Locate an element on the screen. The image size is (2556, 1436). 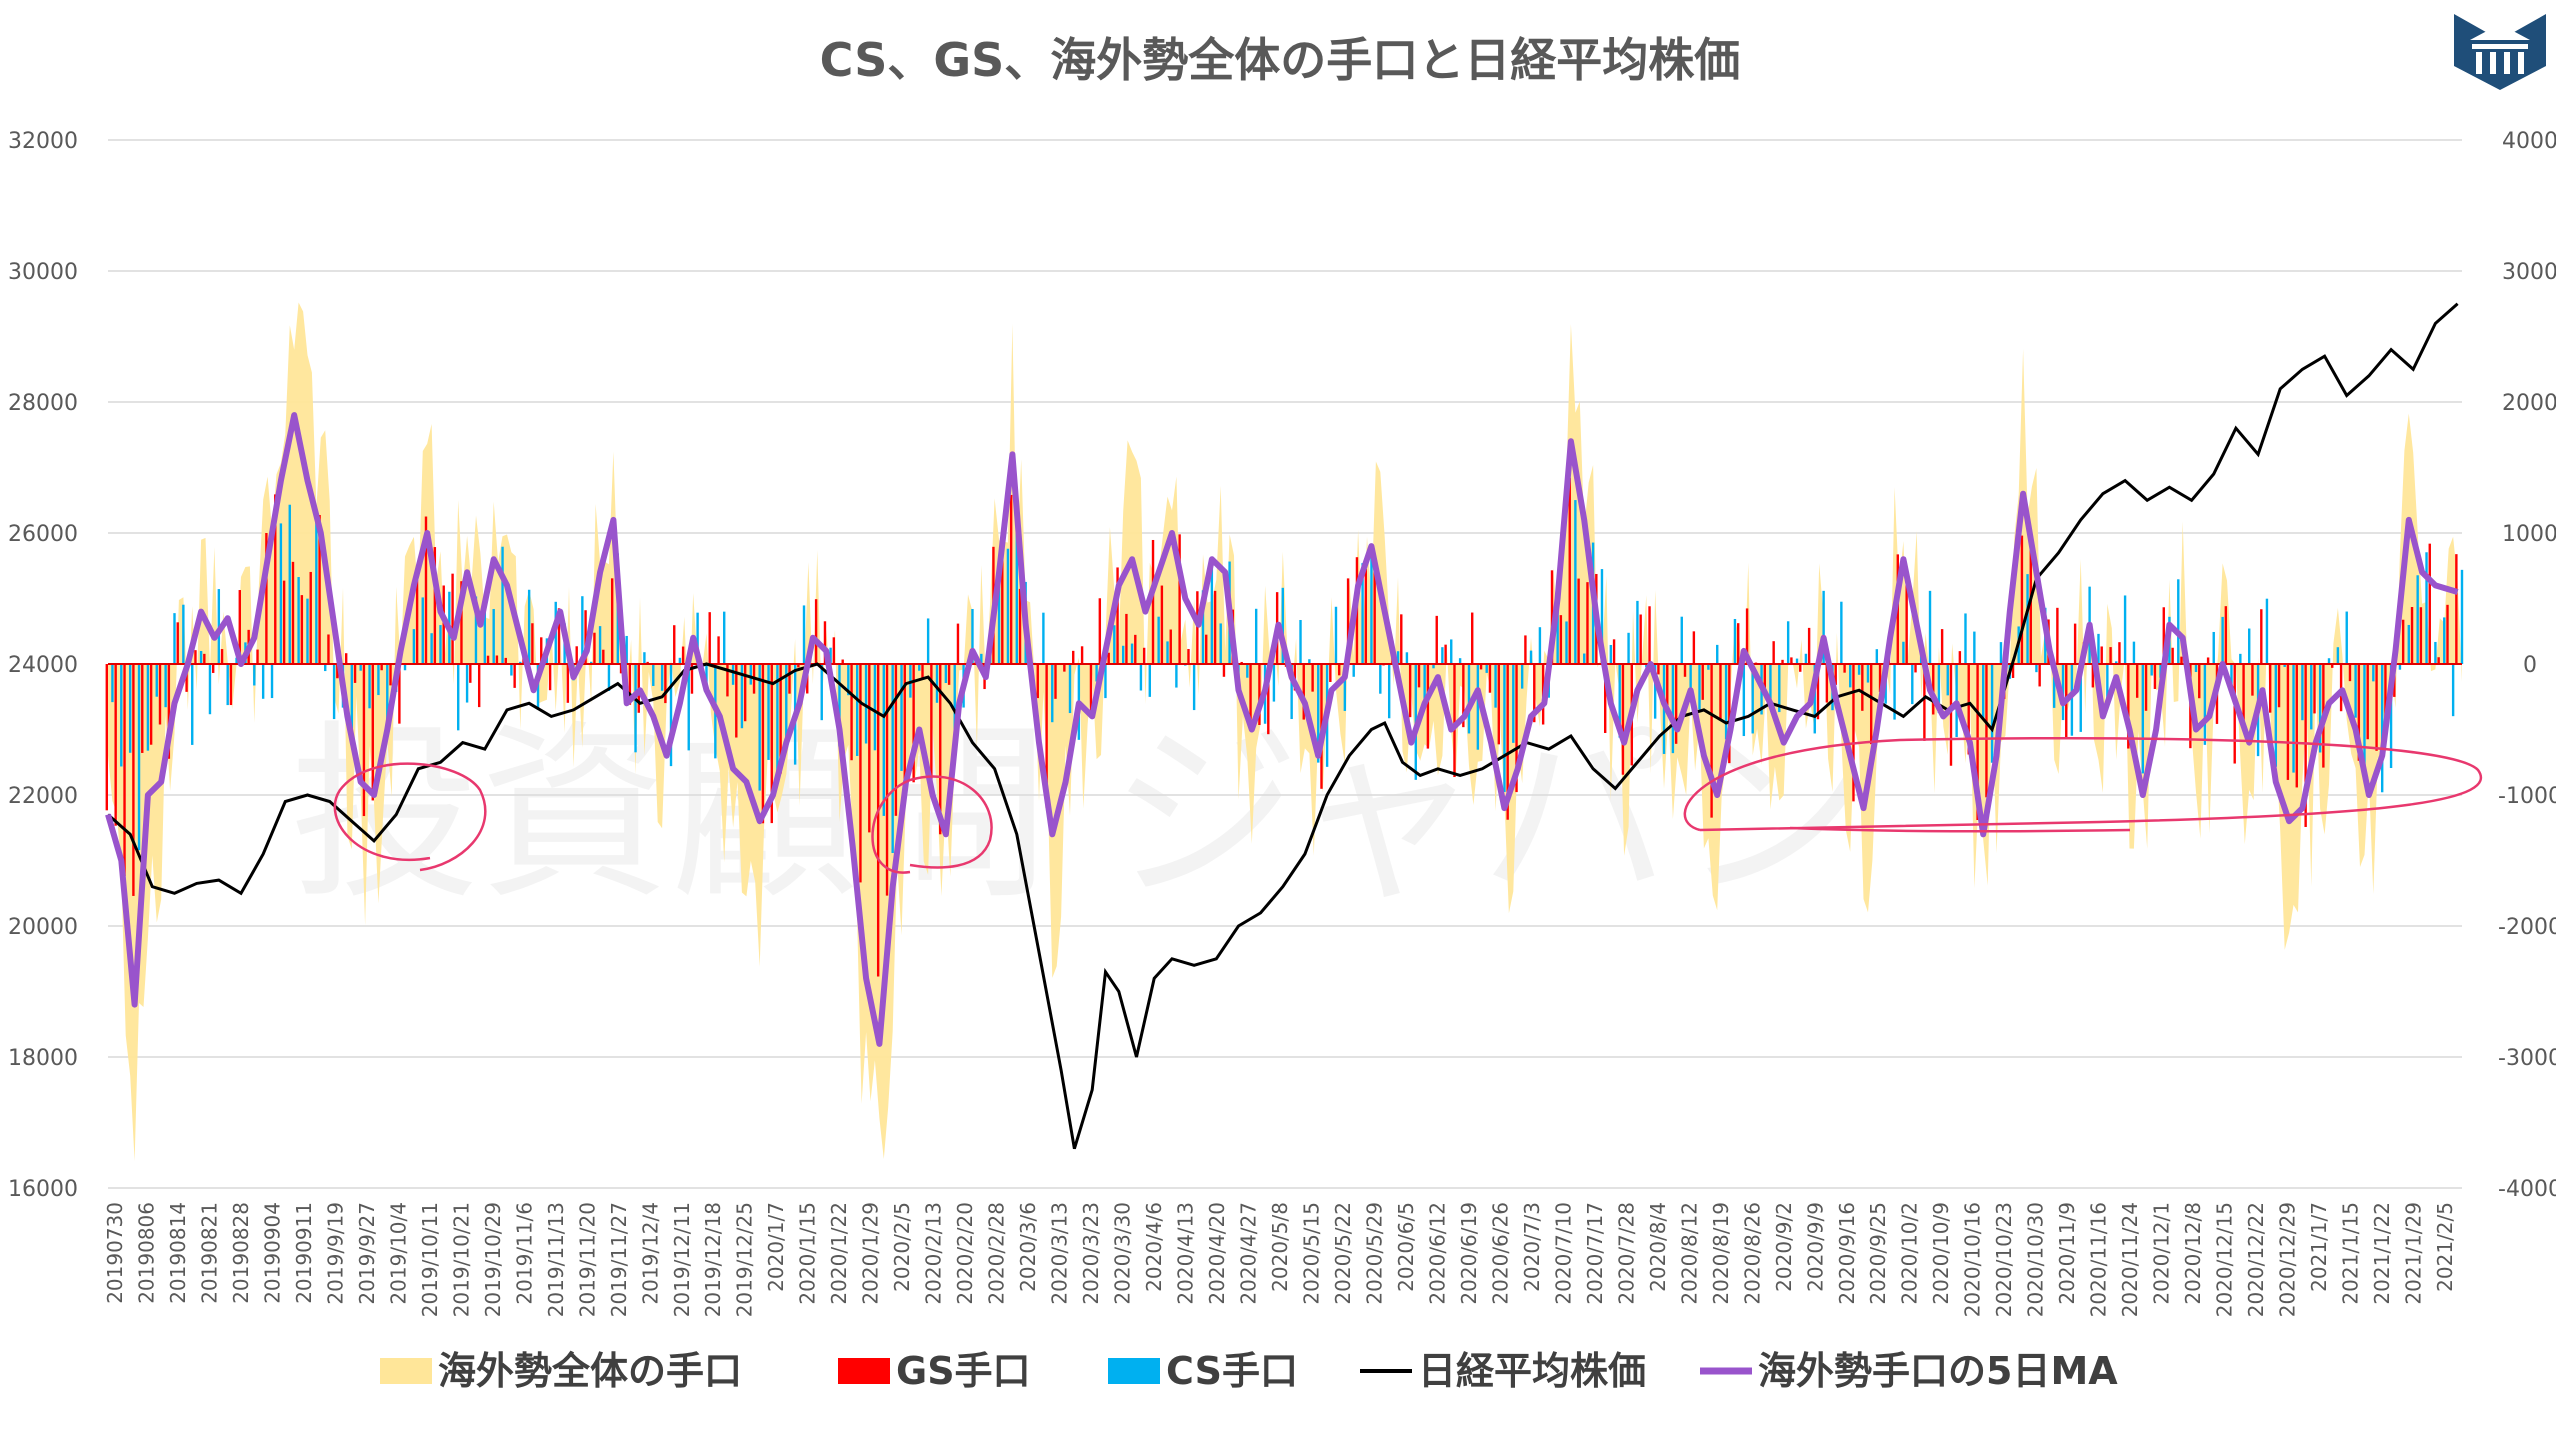
left-tick-label: 30000 is located at coordinates (43, 272).